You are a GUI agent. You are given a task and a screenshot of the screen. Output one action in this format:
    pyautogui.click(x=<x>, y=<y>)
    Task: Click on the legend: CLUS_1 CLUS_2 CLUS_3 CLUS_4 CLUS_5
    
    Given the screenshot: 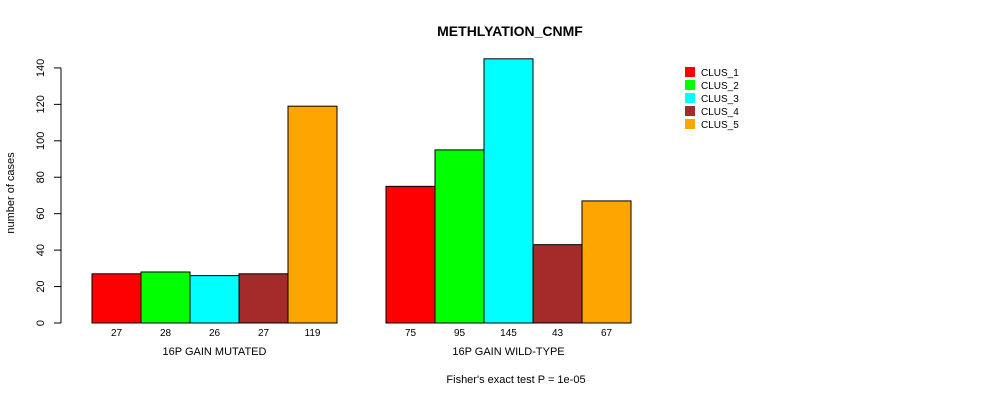 What is the action you would take?
    pyautogui.click(x=712, y=99)
    